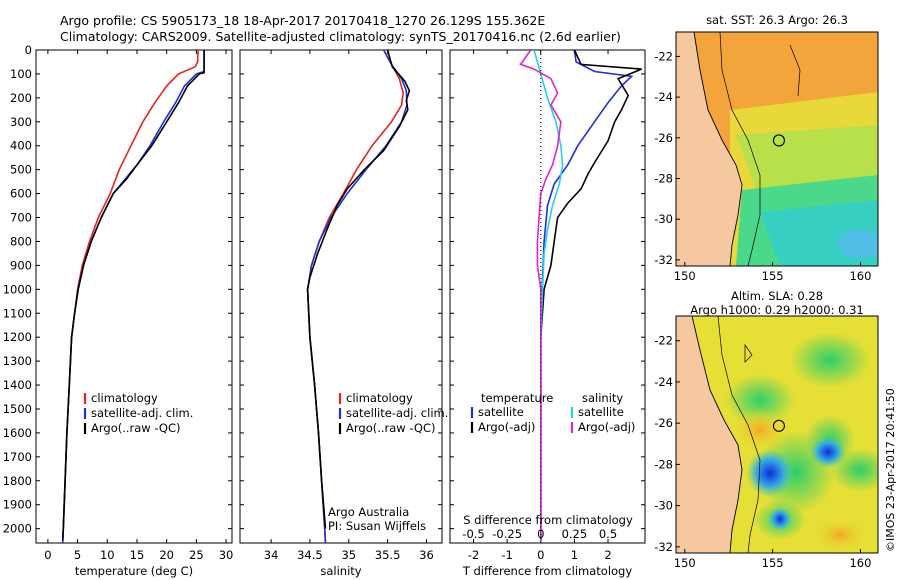 Image resolution: width=900 pixels, height=580 pixels. I want to click on y-tick-label: 2000, so click(17, 529).